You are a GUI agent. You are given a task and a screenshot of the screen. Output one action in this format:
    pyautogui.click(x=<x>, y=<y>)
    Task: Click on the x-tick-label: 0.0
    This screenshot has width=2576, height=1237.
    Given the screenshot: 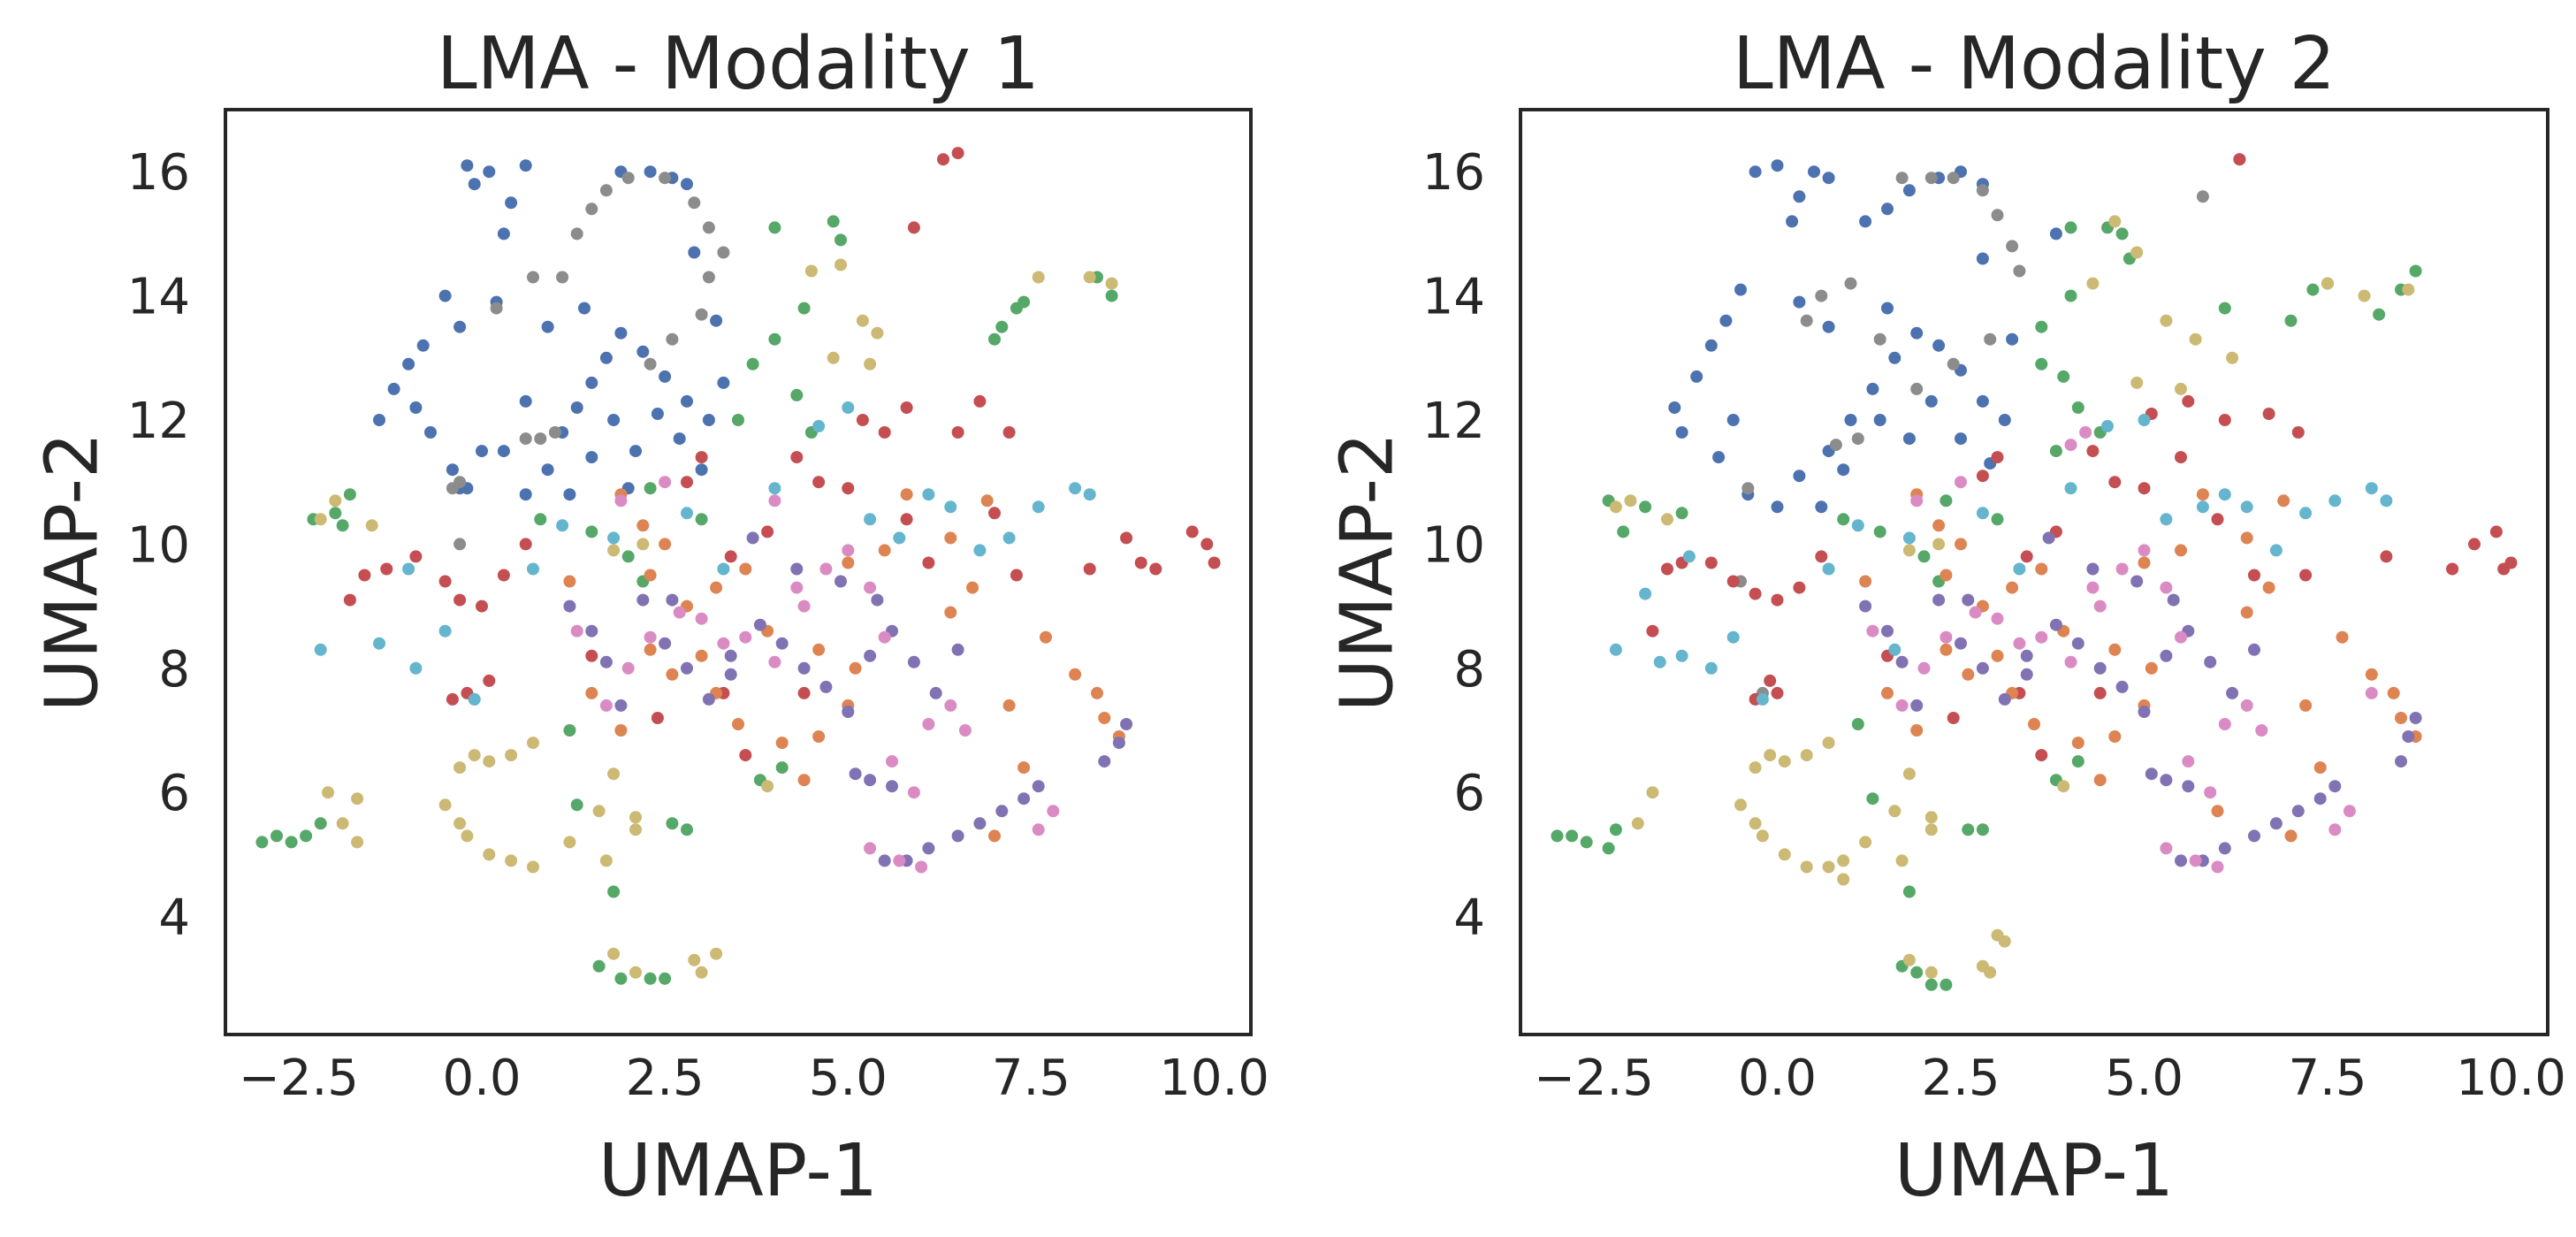 What is the action you would take?
    pyautogui.click(x=481, y=1078)
    